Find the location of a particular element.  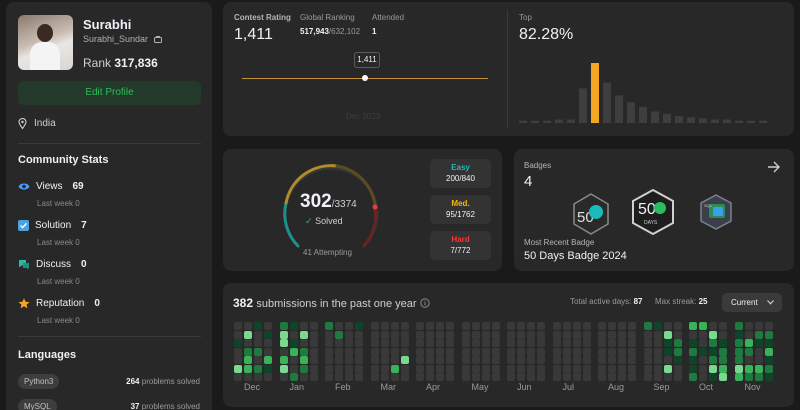

badge-50-days-icon: 50 DAYS is located at coordinates (653, 212).